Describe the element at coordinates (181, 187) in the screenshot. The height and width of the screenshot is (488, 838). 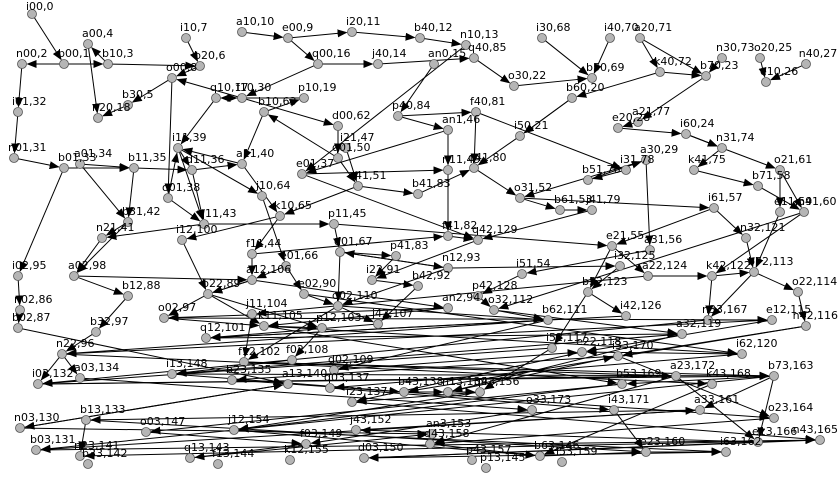
I see `node-label: o01,38` at that location.